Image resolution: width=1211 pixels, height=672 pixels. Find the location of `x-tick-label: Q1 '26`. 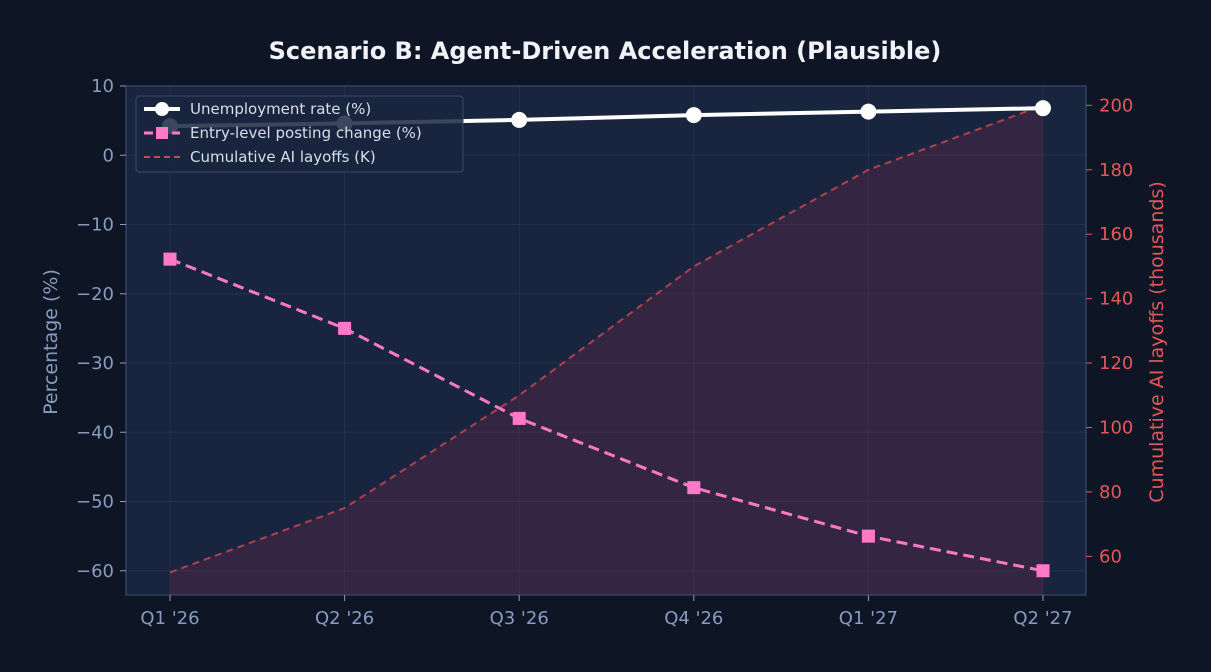

x-tick-label: Q1 '26 is located at coordinates (169, 618).